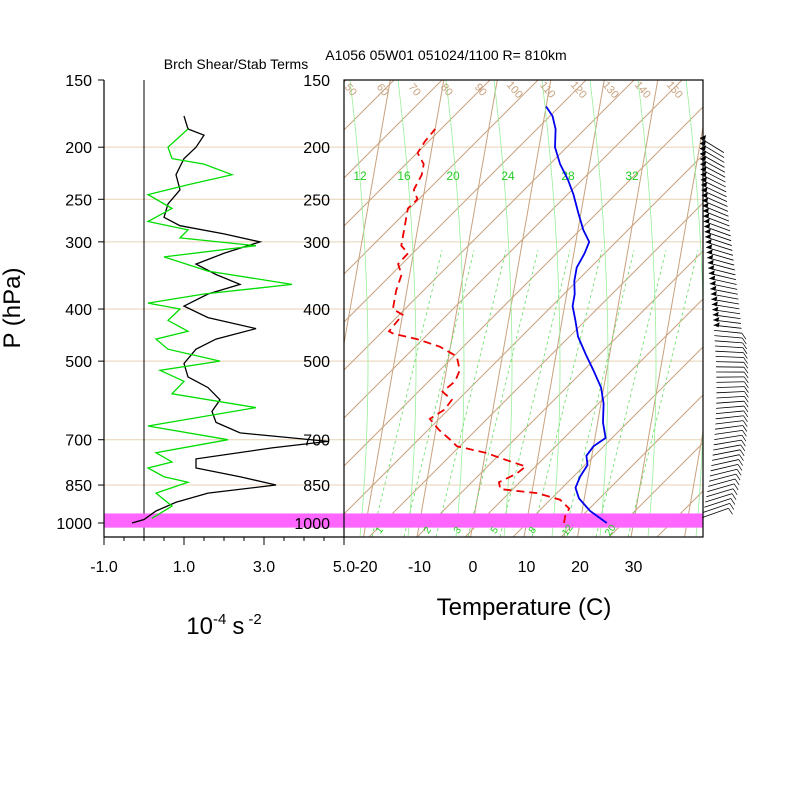  I want to click on dry-adiabat-label: 140, so click(642, 90).